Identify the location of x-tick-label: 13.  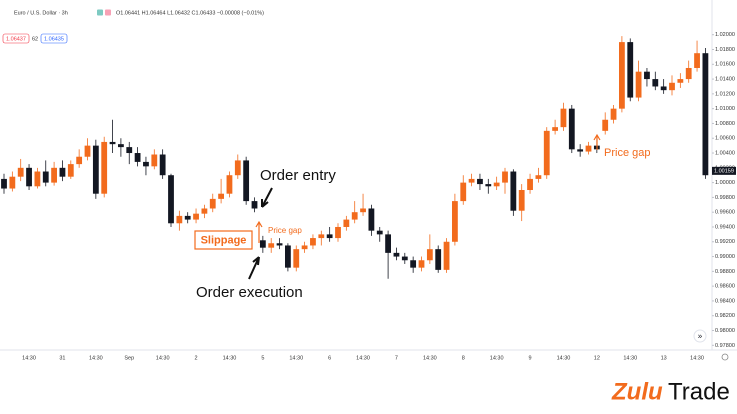
(664, 358).